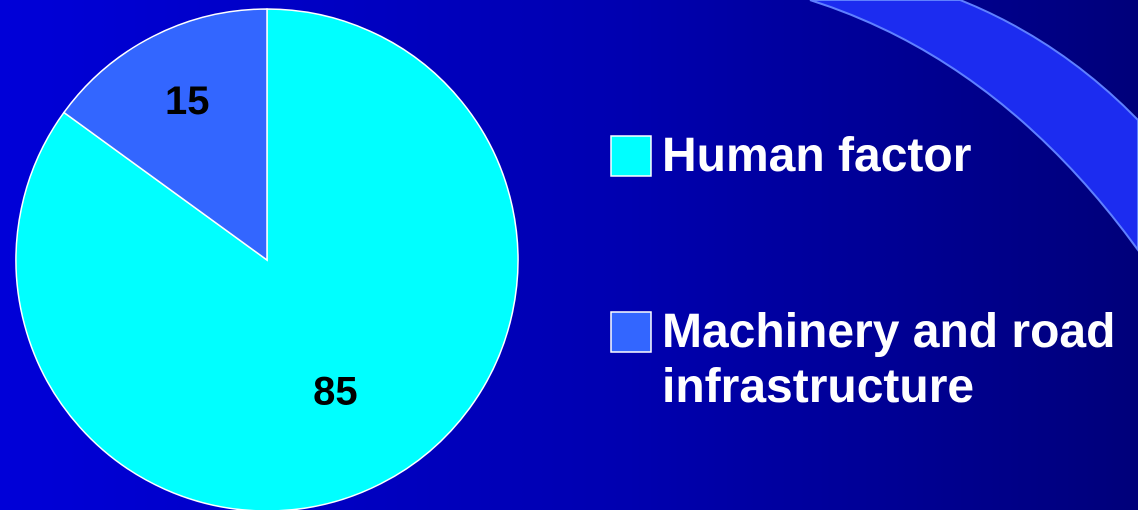 The width and height of the screenshot is (1138, 510). Describe the element at coordinates (973, 126) in the screenshot. I see `decoration` at that location.